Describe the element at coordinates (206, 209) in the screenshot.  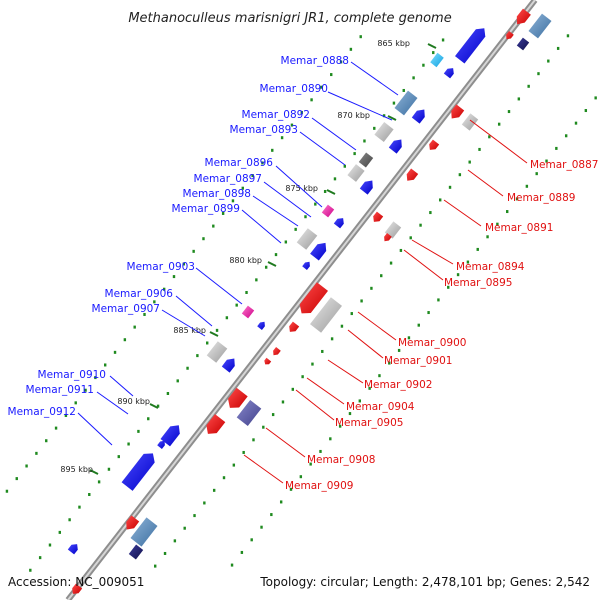
I see `gene-label: Memar_0899` at that location.